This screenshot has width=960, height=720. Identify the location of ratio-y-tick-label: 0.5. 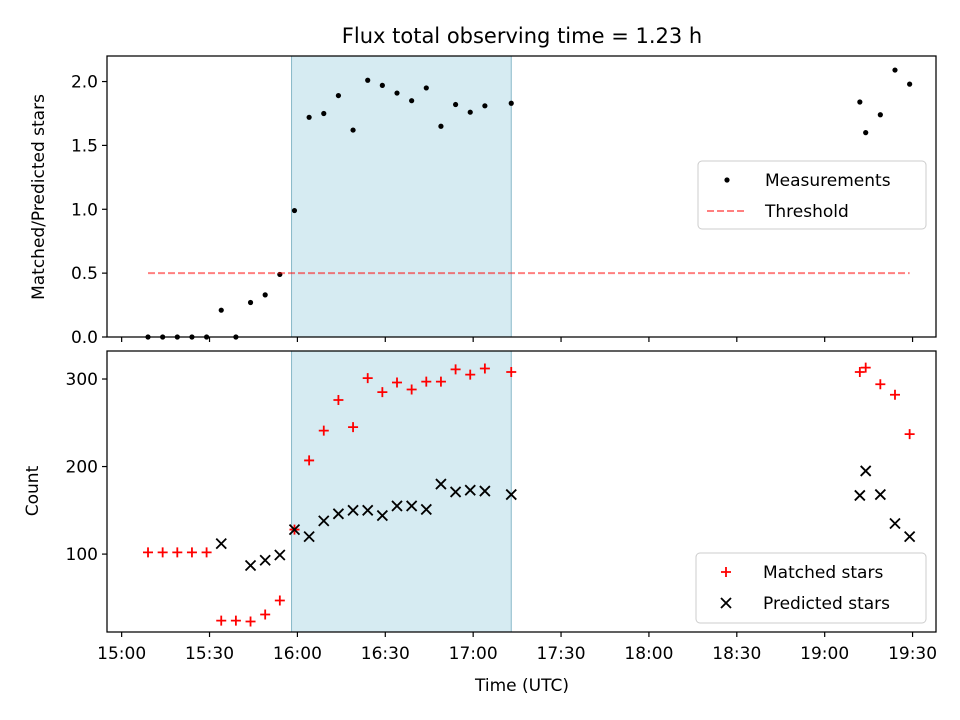
(84, 274).